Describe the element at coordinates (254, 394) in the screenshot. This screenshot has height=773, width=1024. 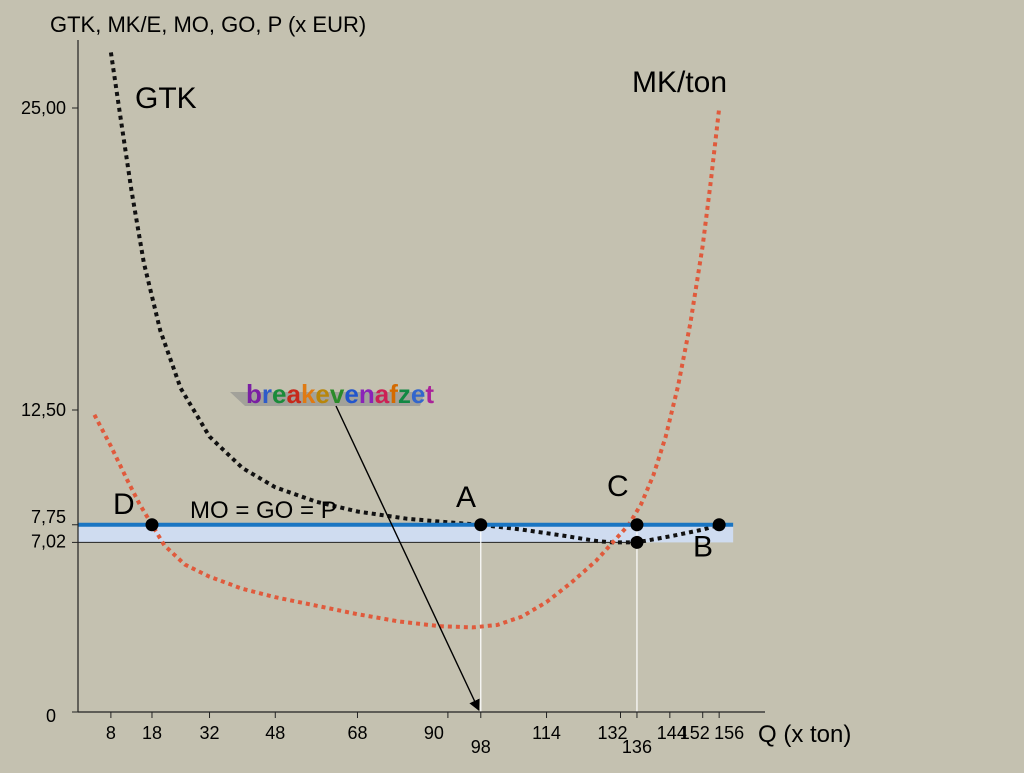
I see `breakeven-letter: b` at that location.